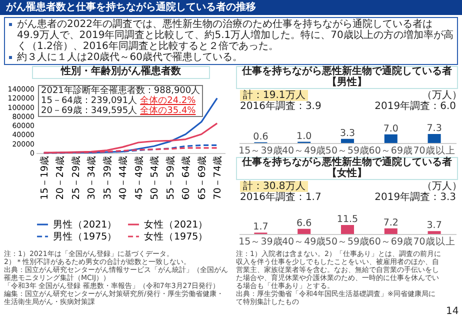 The width and height of the screenshot is (462, 320). What do you see at coordinates (85, 236) in the screenshot?
I see `legend-label: 男性（1975）` at bounding box center [85, 236].